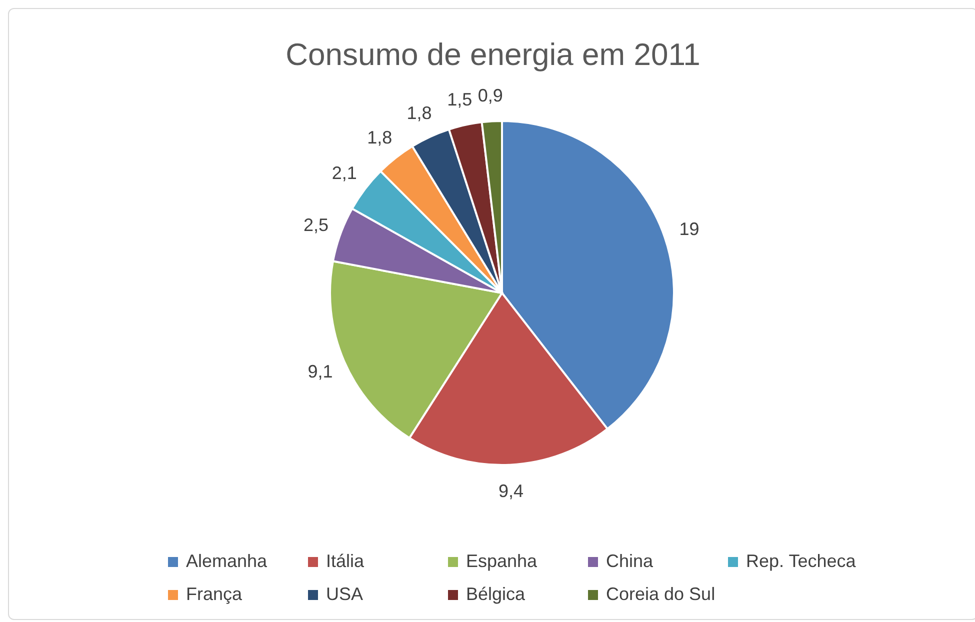  What do you see at coordinates (320, 372) in the screenshot?
I see `data-label: 9,1` at bounding box center [320, 372].